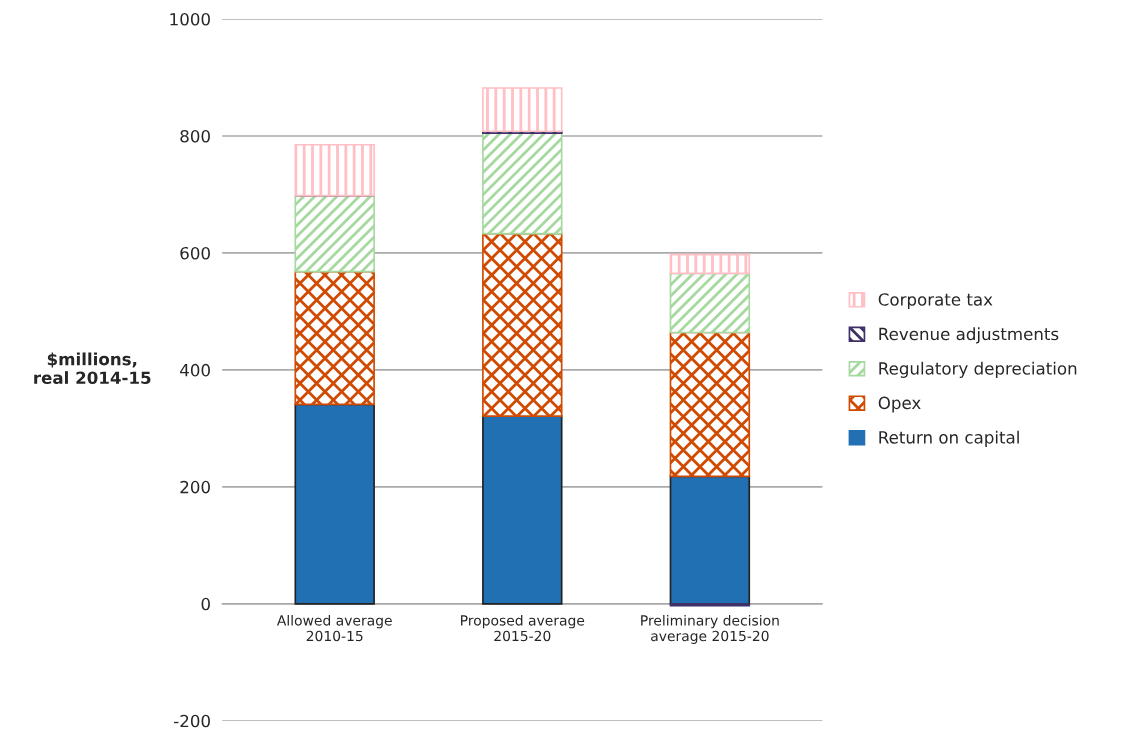 This screenshot has height=731, width=1122. Describe the element at coordinates (969, 335) in the screenshot. I see `legend-label: Revenue adjustments` at that location.